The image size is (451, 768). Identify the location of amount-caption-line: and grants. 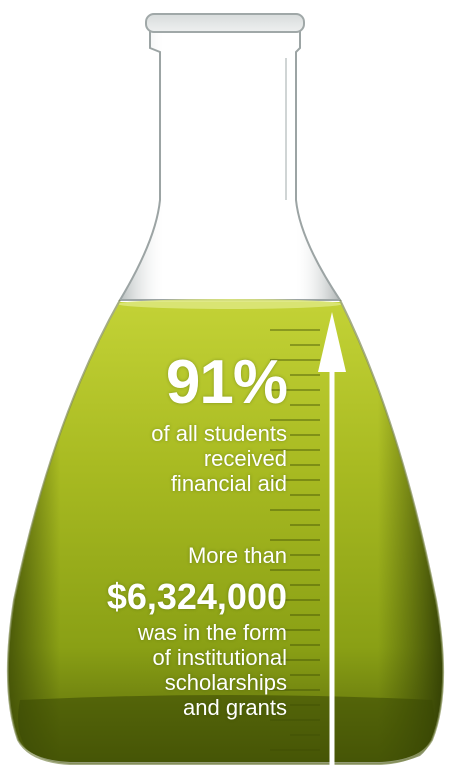
(235, 707).